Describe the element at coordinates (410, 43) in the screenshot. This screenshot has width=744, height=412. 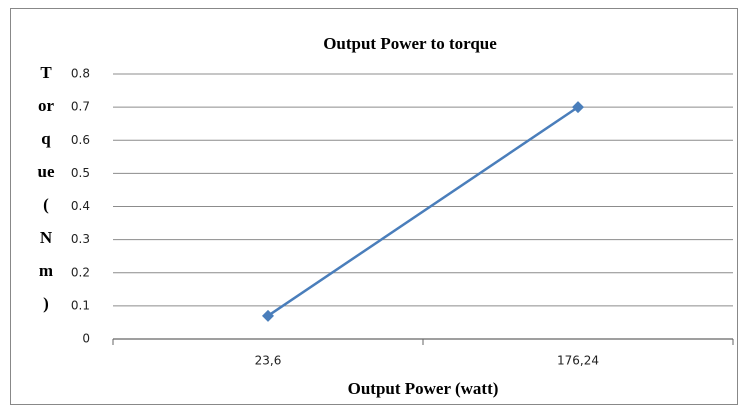
I see `chart-title: Output Power to torque` at that location.